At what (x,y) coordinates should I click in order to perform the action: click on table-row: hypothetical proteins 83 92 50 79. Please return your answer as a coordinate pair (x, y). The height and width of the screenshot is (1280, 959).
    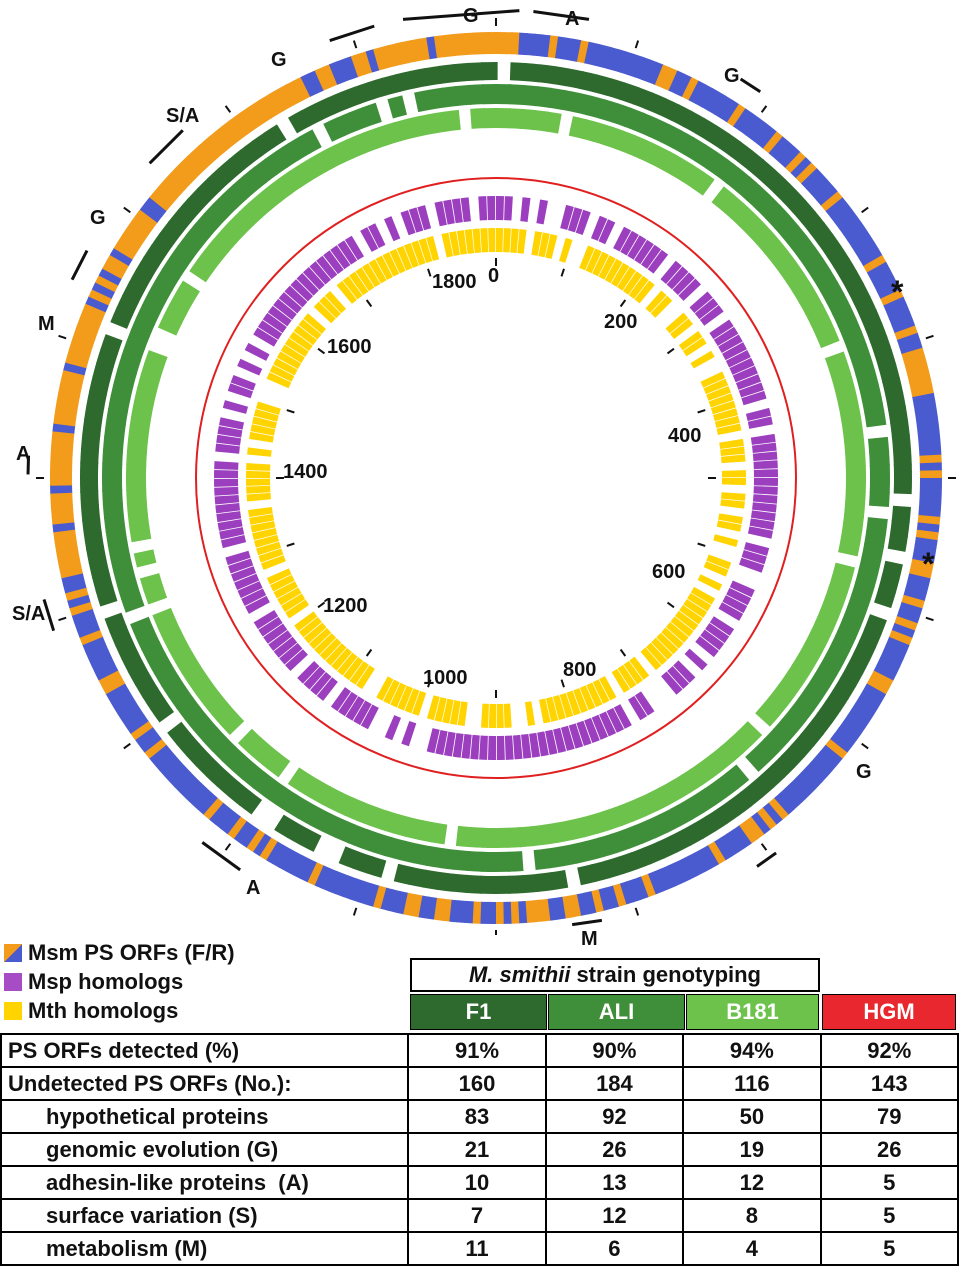
    Looking at the image, I should click on (479, 1116).